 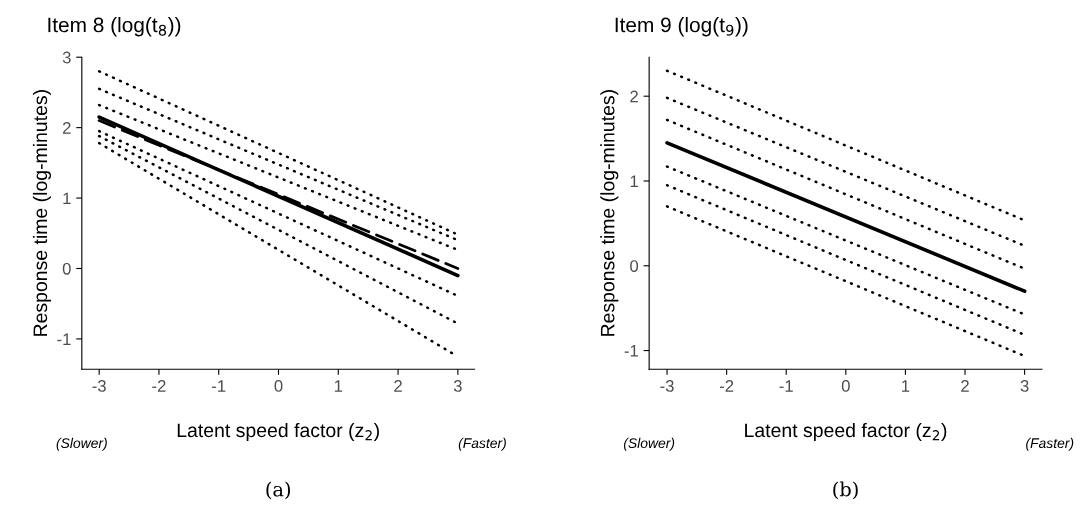 What do you see at coordinates (845, 490) in the screenshot?
I see `text: (b)` at bounding box center [845, 490].